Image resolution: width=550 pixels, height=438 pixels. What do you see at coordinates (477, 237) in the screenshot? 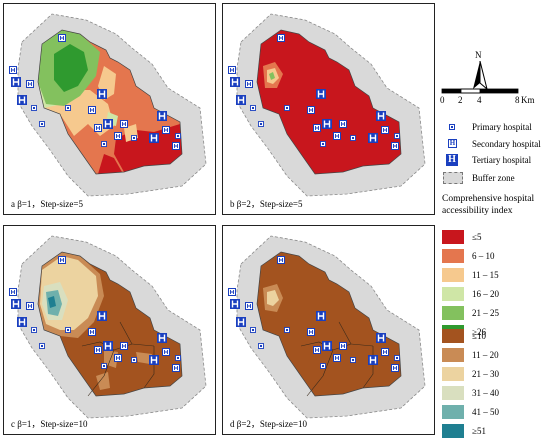
I see `legend-class-label: ≤5` at bounding box center [477, 237].